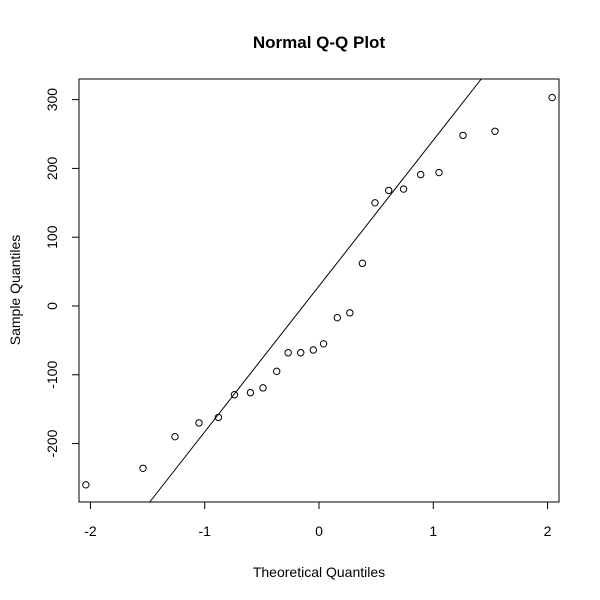 This screenshot has height=600, width=600. What do you see at coordinates (62, 273) in the screenshot?
I see `y-axis: -200 -100 0 100 200 300` at bounding box center [62, 273].